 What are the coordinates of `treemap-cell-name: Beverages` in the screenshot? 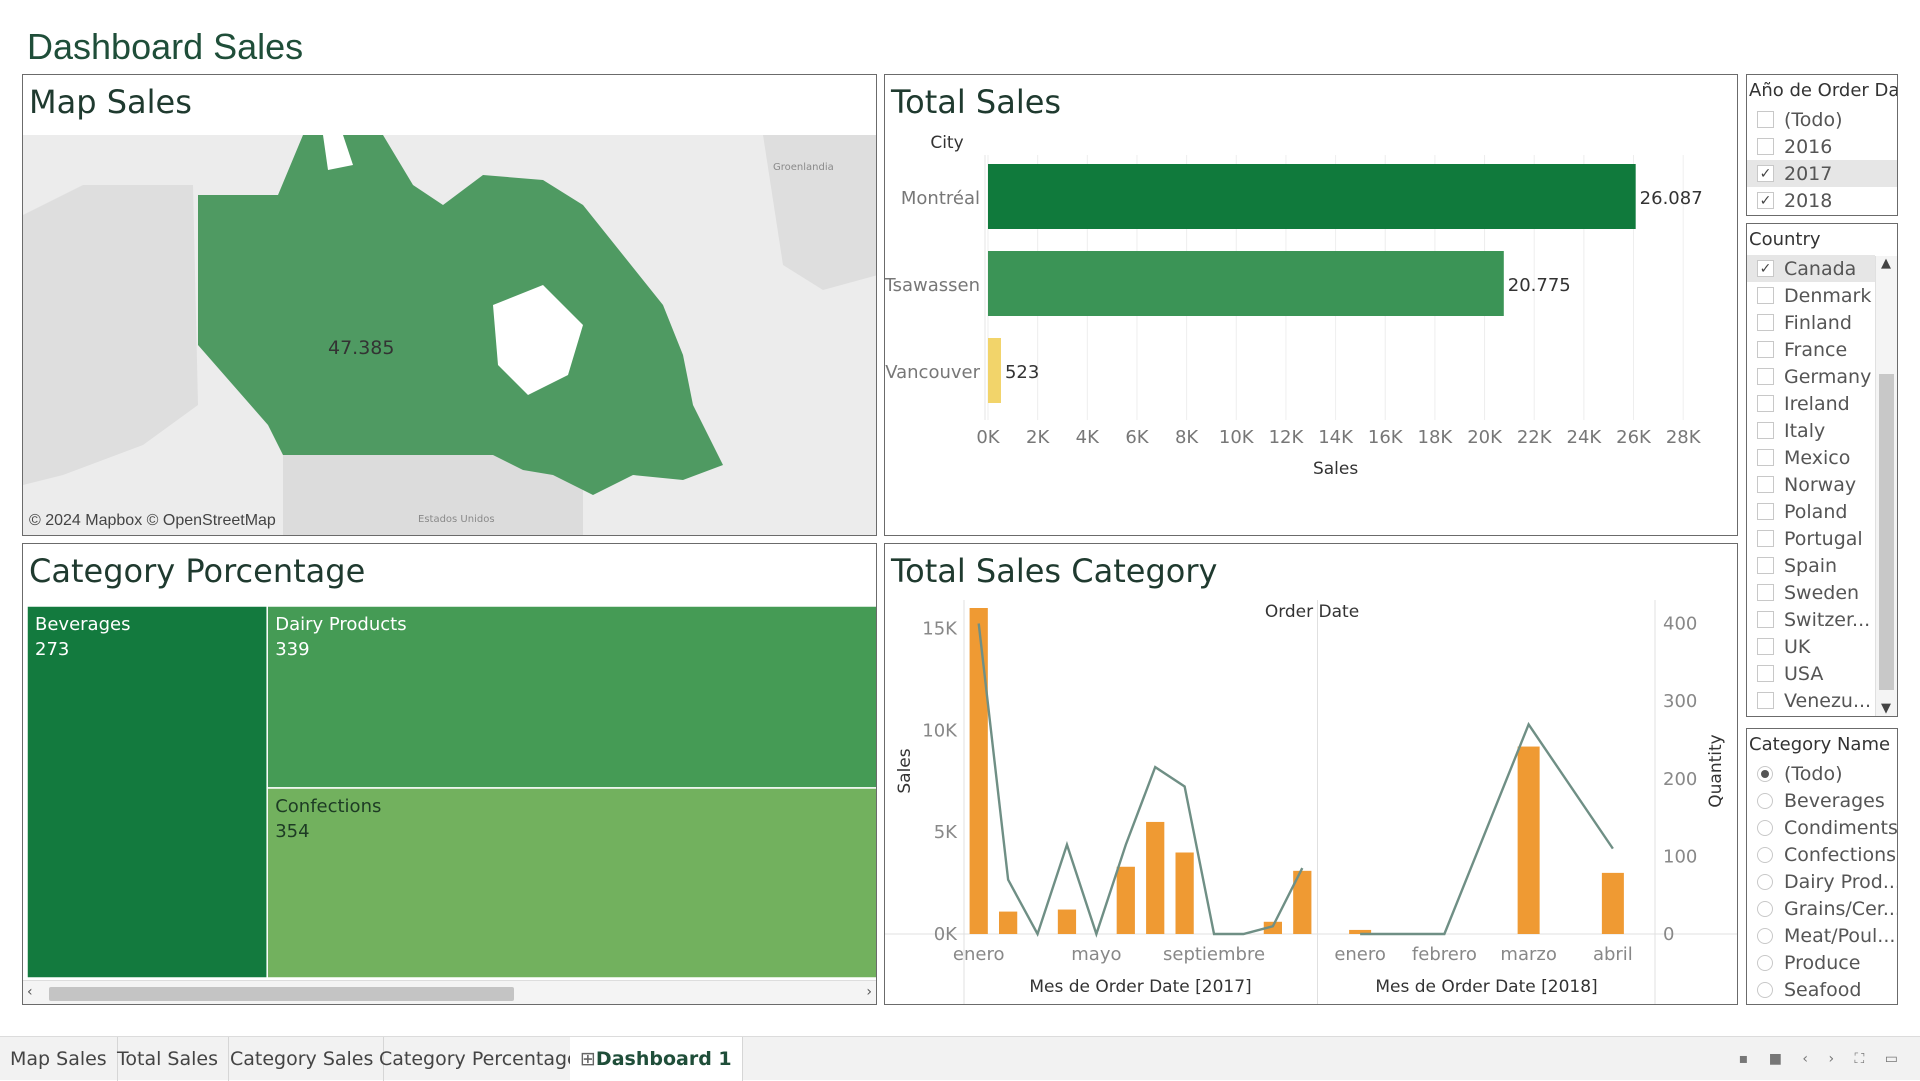 It's located at (82, 624).